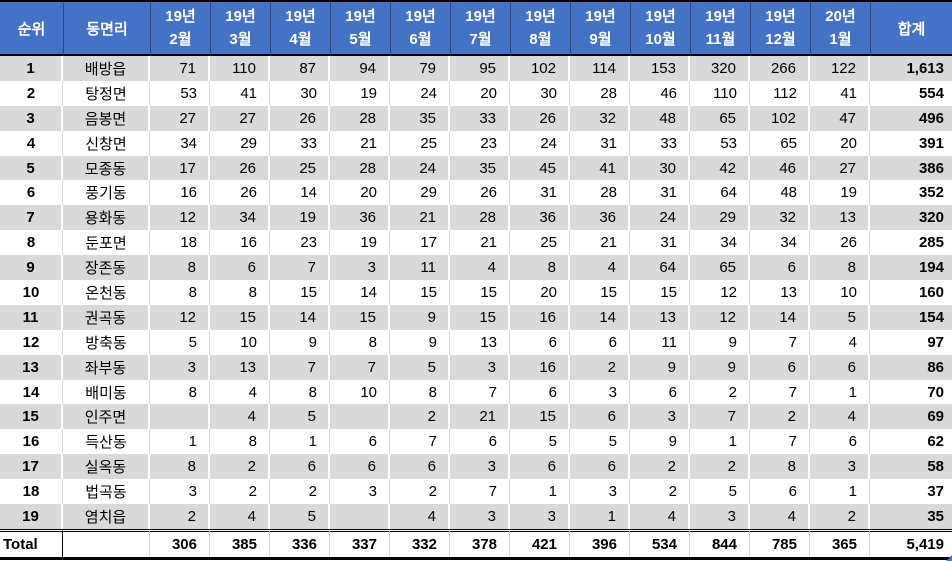 This screenshot has height=561, width=952. I want to click on cell-value: 110, so click(240, 68).